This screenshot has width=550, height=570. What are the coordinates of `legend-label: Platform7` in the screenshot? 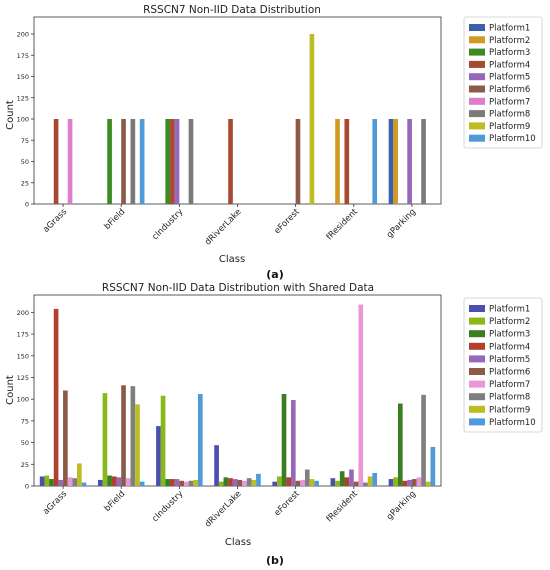 It's located at (509, 385).